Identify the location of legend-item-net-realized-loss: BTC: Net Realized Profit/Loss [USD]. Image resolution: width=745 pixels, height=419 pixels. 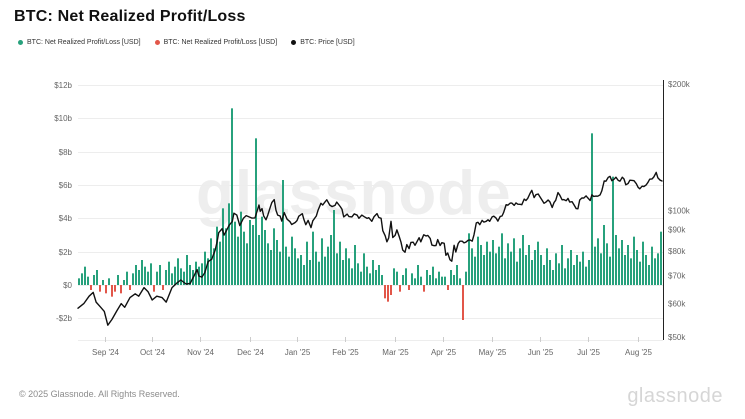
(215, 42).